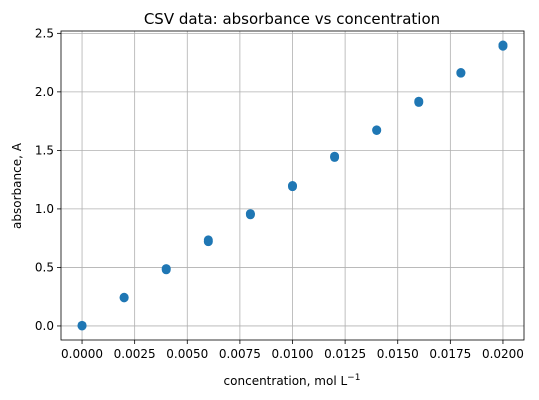 Image resolution: width=539 pixels, height=400 pixels. What do you see at coordinates (240, 354) in the screenshot?
I see `x-tick-label: 0.0075` at bounding box center [240, 354].